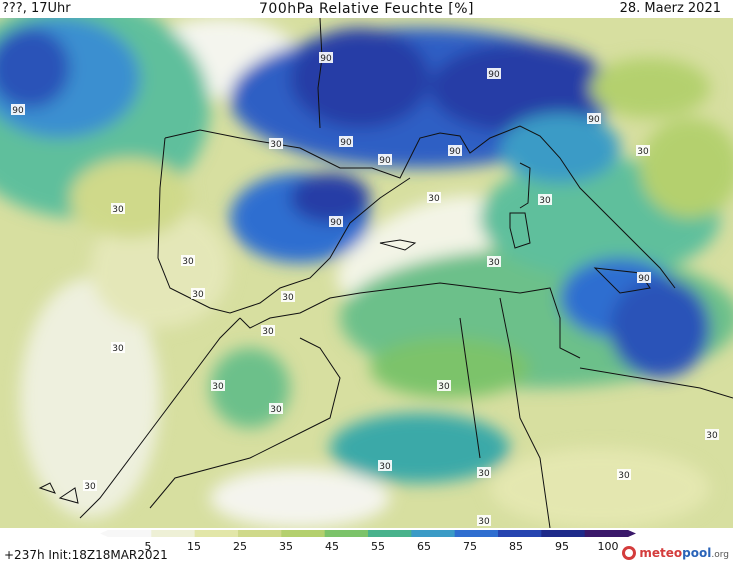 This screenshot has height=566, width=733. I want to click on forecast-time-label: ???, 17Uhr, so click(36, 8).